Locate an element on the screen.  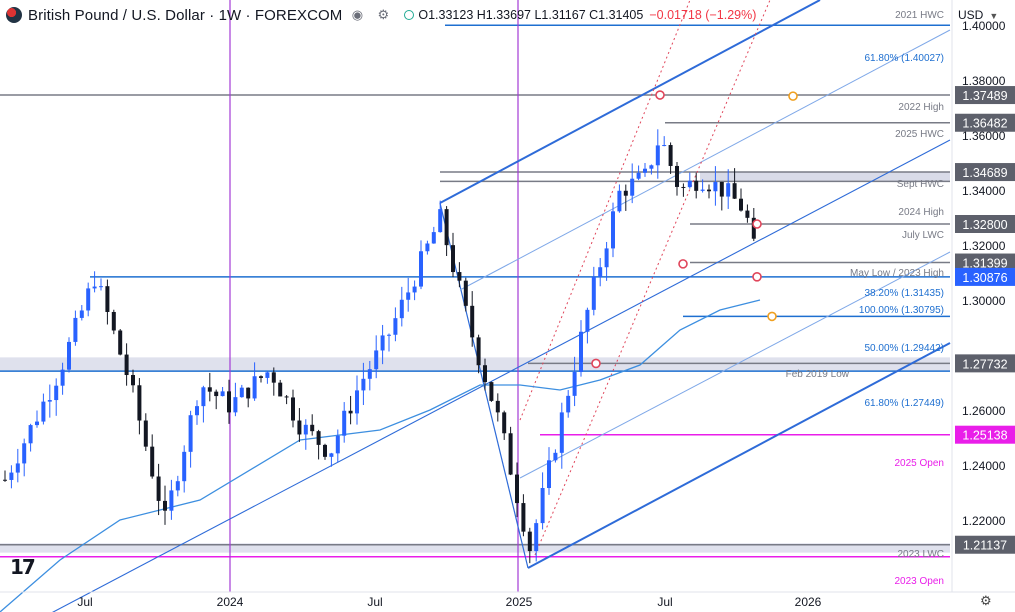
y-tick-label: 1.22000 is located at coordinates (984, 521).